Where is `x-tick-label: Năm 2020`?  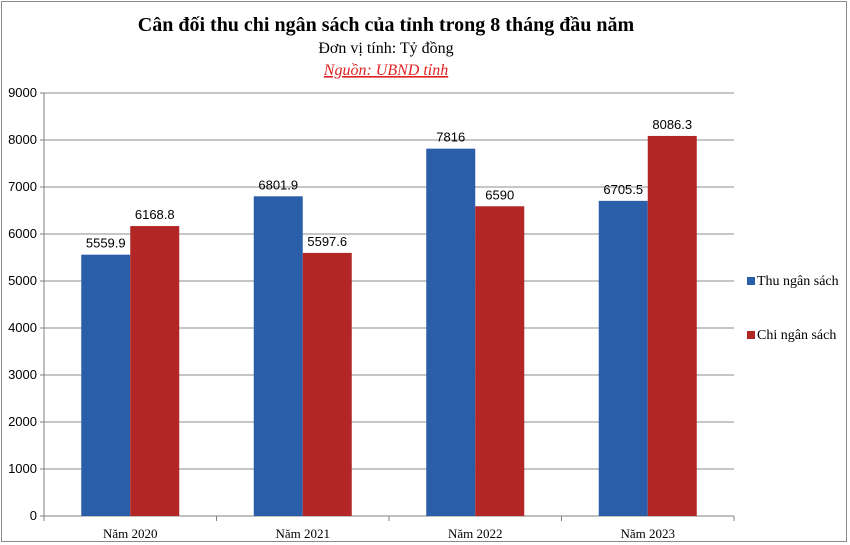
x-tick-label: Năm 2020 is located at coordinates (130, 533).